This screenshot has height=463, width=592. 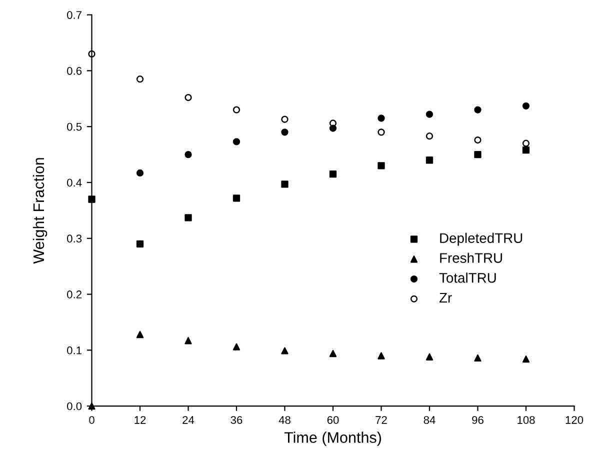 I want to click on x-tick-label: 36, so click(x=236, y=420).